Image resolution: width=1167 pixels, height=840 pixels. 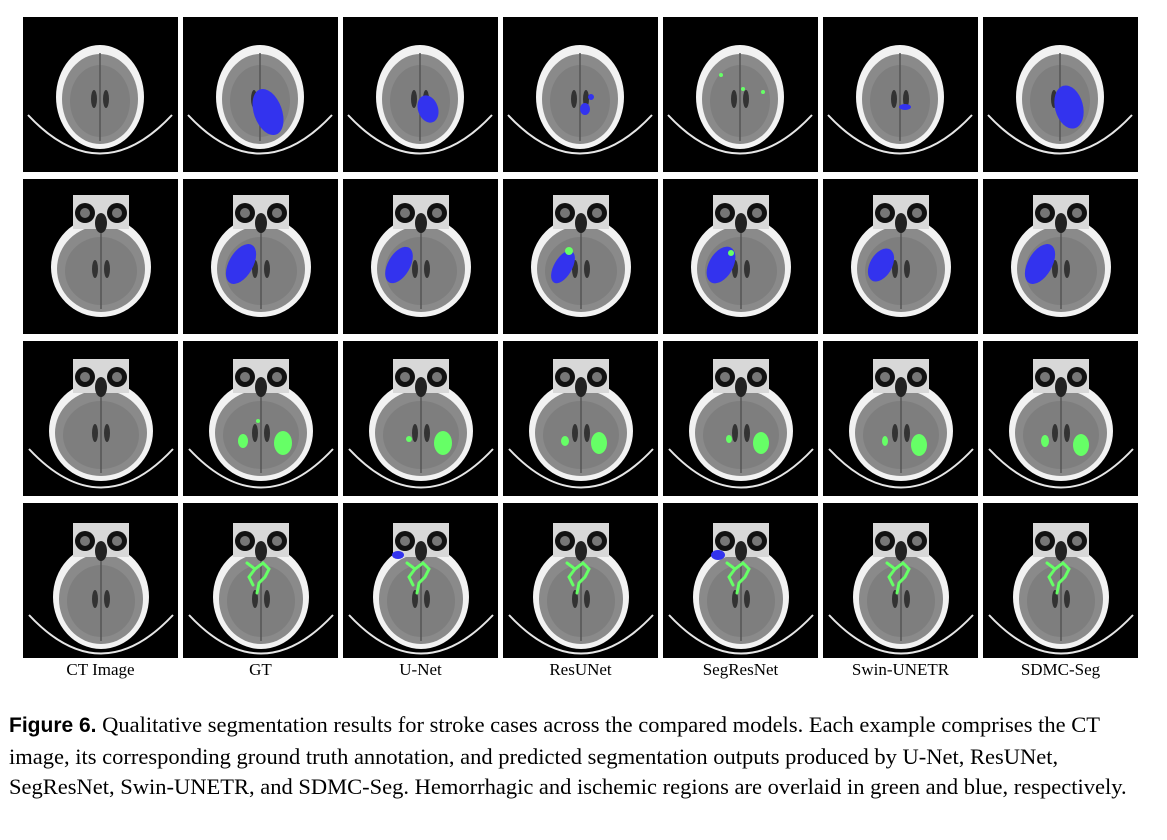 What do you see at coordinates (53, 725) in the screenshot?
I see `caption-label: Figure 6.` at bounding box center [53, 725].